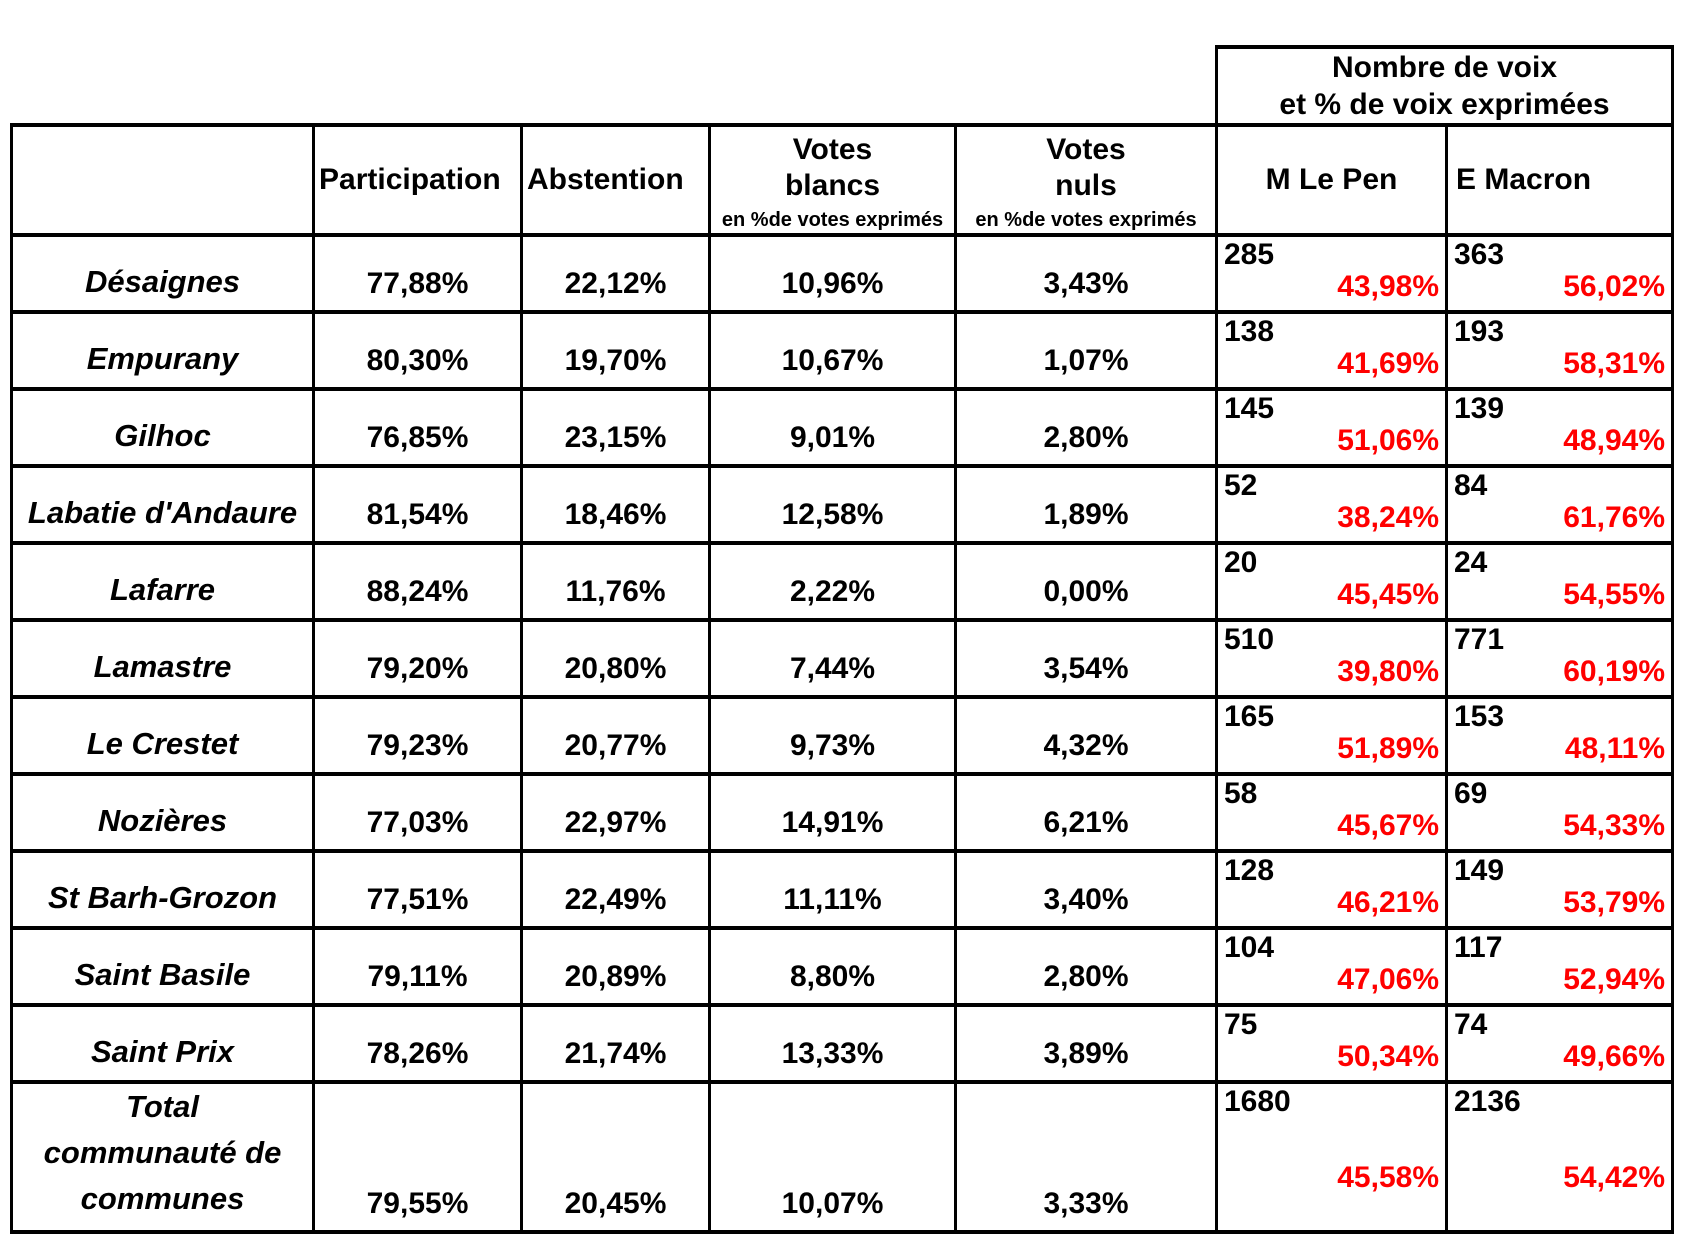 This screenshot has width=1686, height=1248. Describe the element at coordinates (417, 889) in the screenshot. I see `participation-cell: 77,51%` at that location.